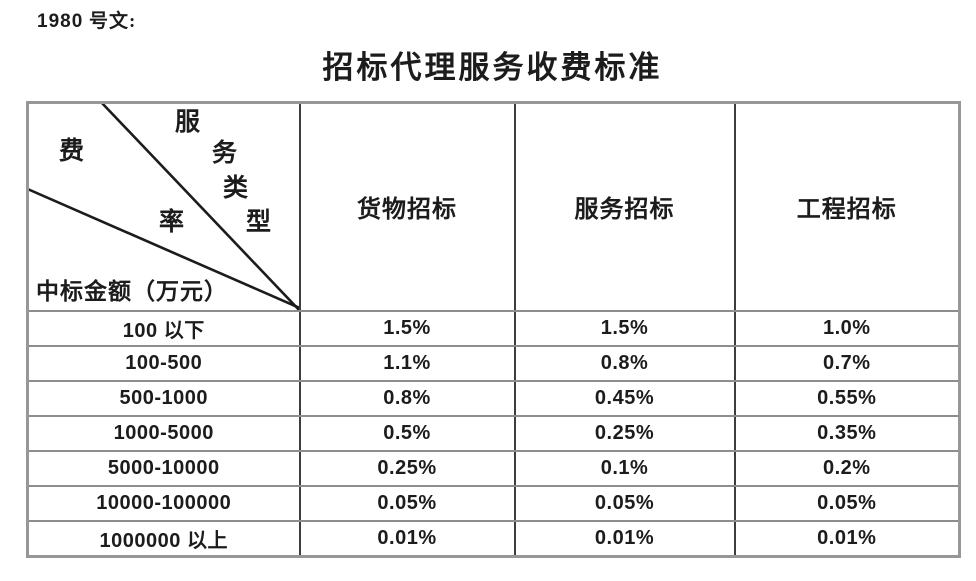 This screenshot has width=976, height=581. What do you see at coordinates (847, 328) in the screenshot?
I see `rate-cell: 1.0%` at bounding box center [847, 328].